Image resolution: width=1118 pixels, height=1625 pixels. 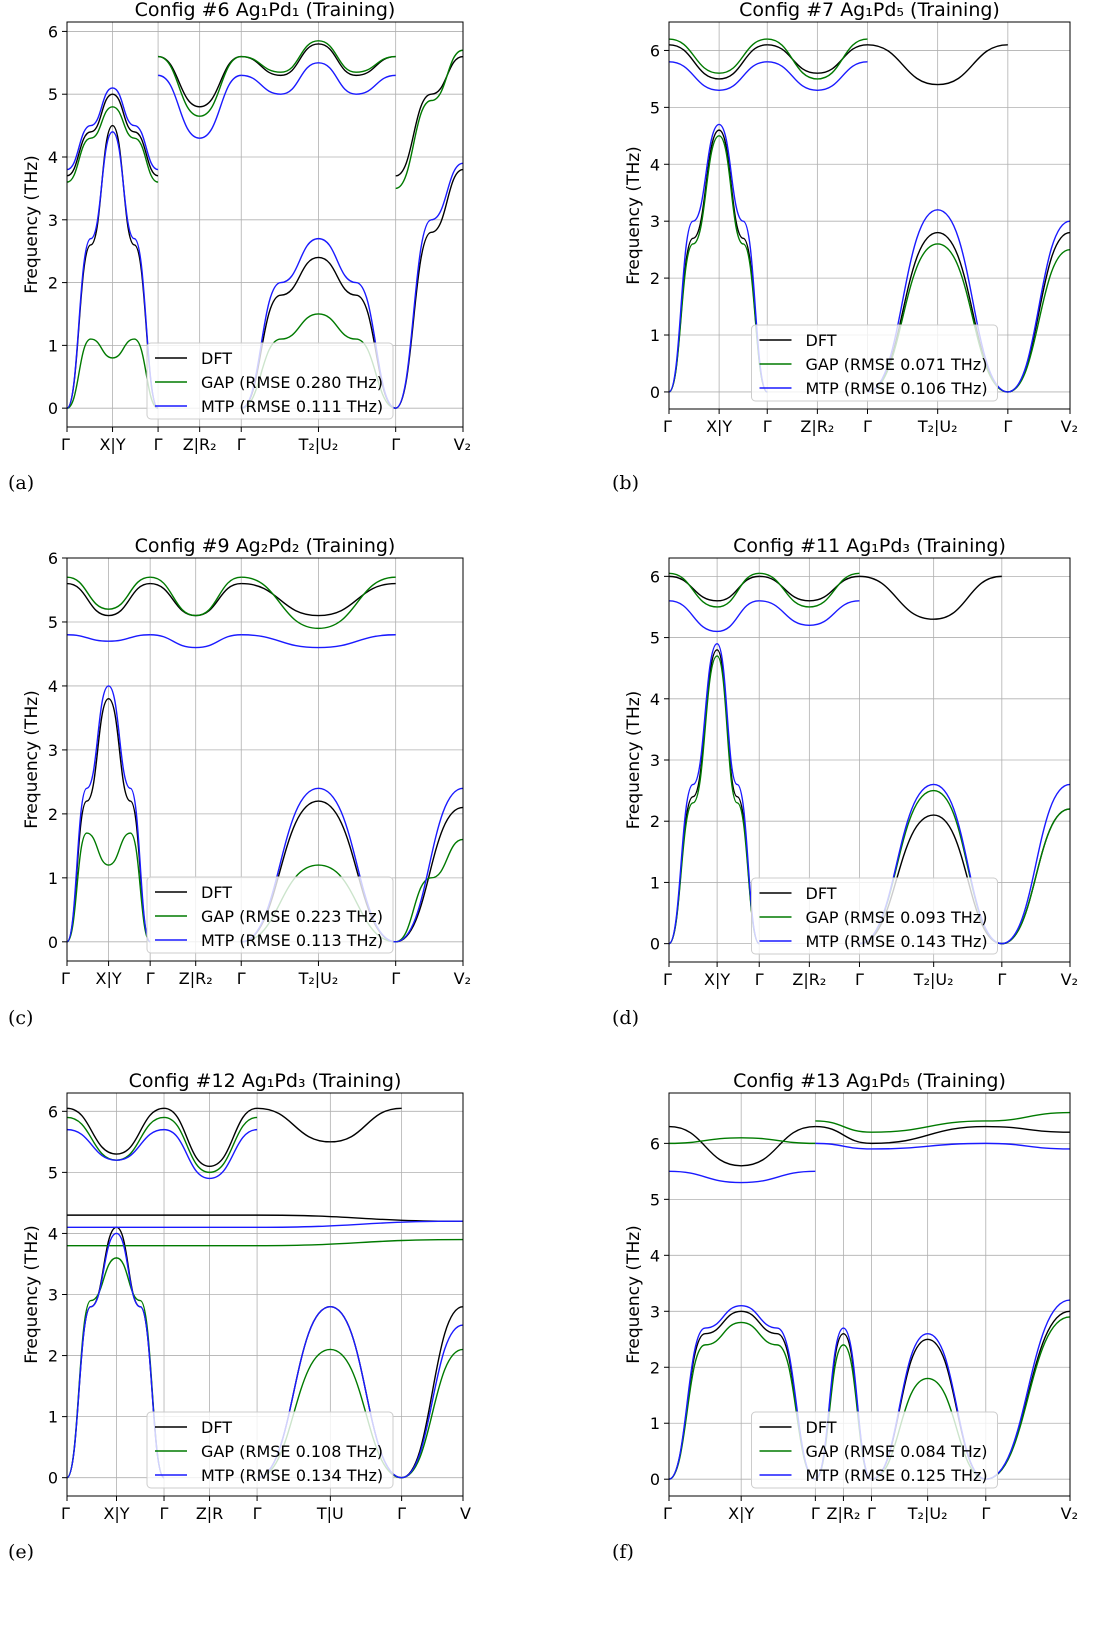 I want to click on legend-label: MTP (RMSE 0.106 THz), so click(x=897, y=388).